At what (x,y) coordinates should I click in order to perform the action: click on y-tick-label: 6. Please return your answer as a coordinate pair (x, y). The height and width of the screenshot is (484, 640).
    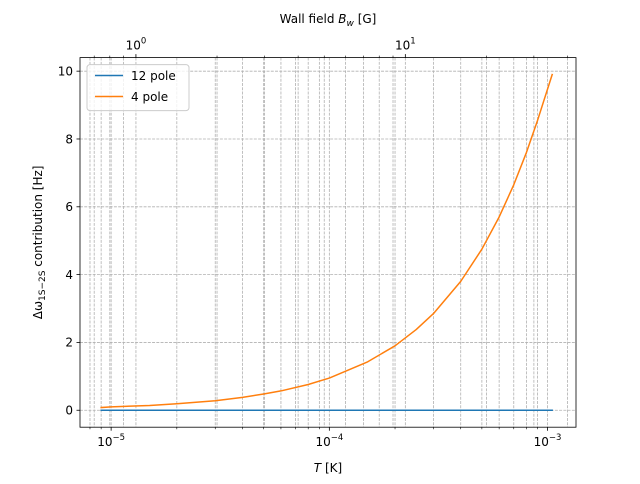
    Looking at the image, I should click on (69, 207).